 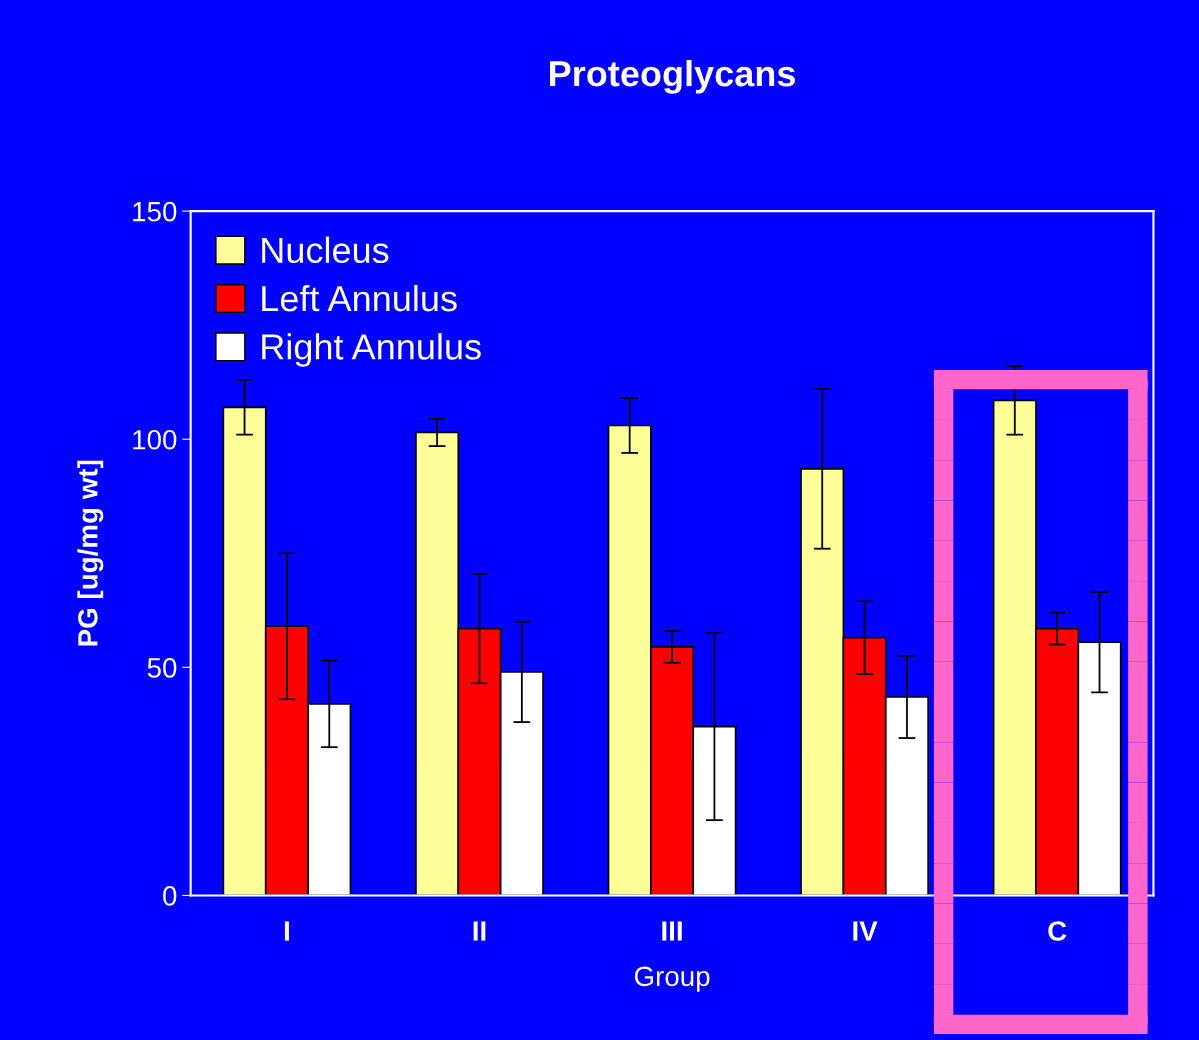 I want to click on x-axis-title: Group, so click(x=672, y=979).